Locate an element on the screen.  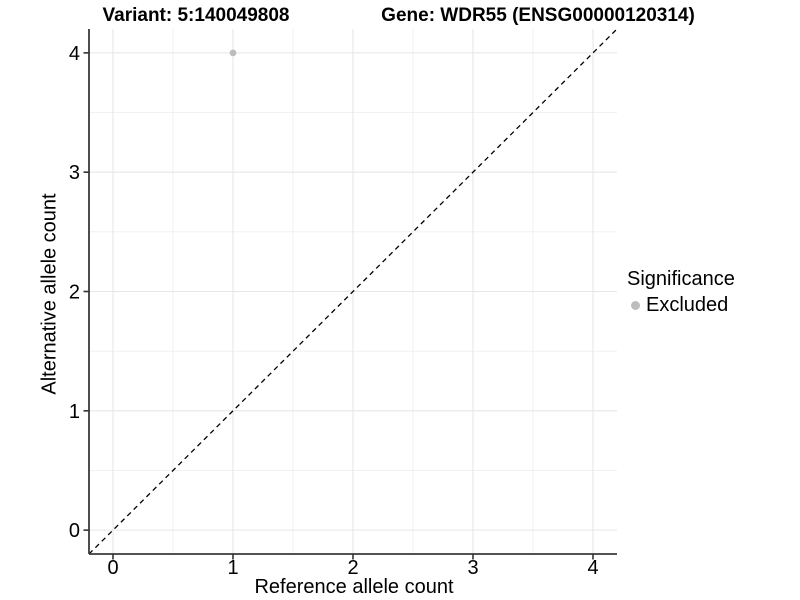
x-tick-label: 3 is located at coordinates (472, 568).